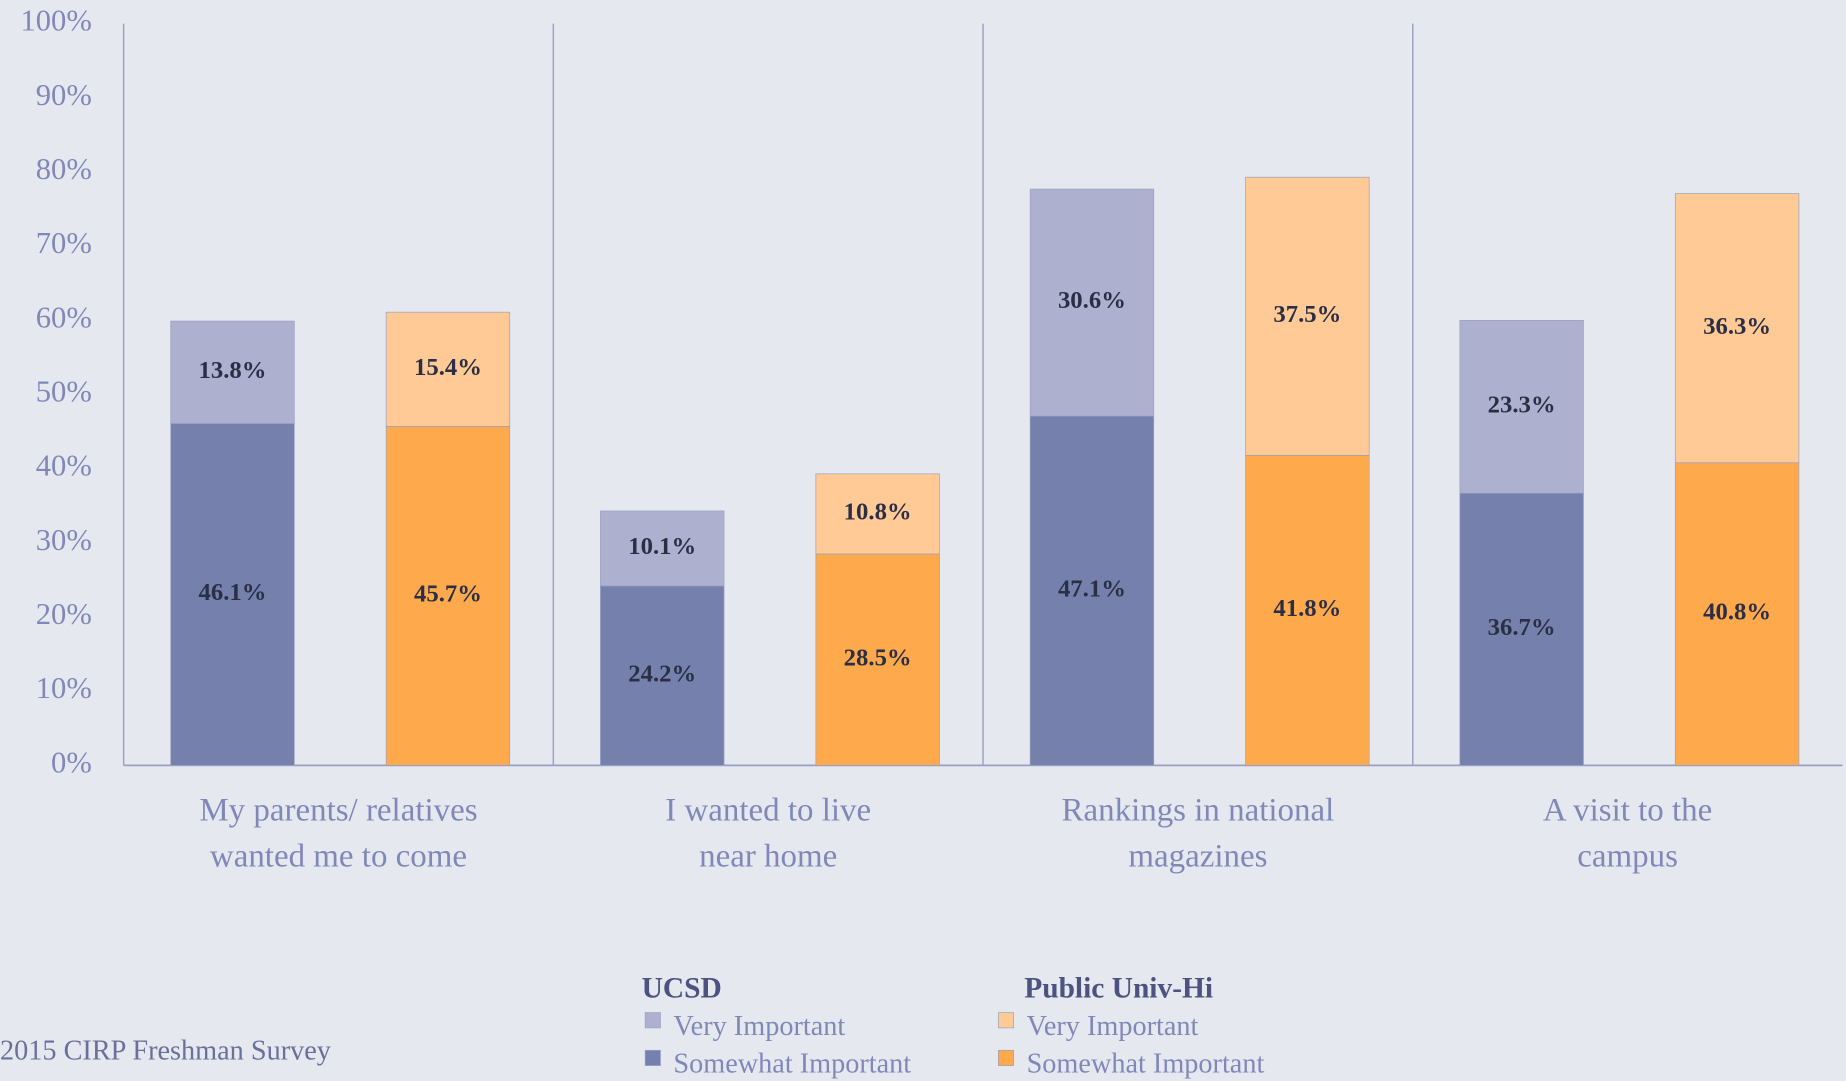  I want to click on data-label: 47.1%, so click(1092, 588).